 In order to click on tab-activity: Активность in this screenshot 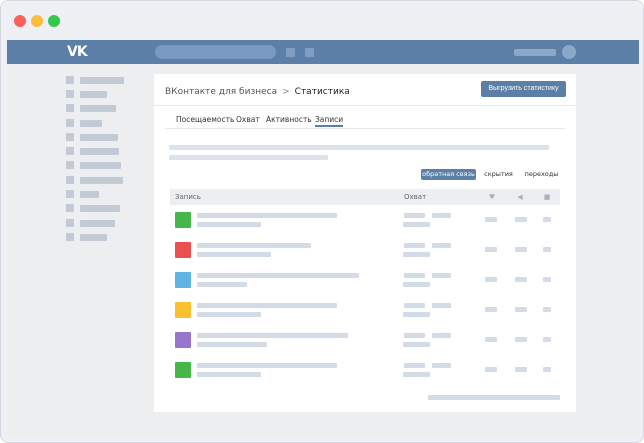, I will do `click(289, 119)`.